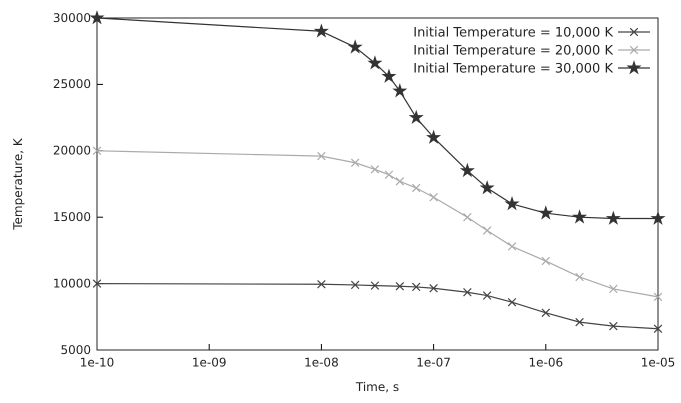 This screenshot has height=403, width=681. I want to click on legend-label: Initial Temperature = 10,000 K, so click(513, 33).